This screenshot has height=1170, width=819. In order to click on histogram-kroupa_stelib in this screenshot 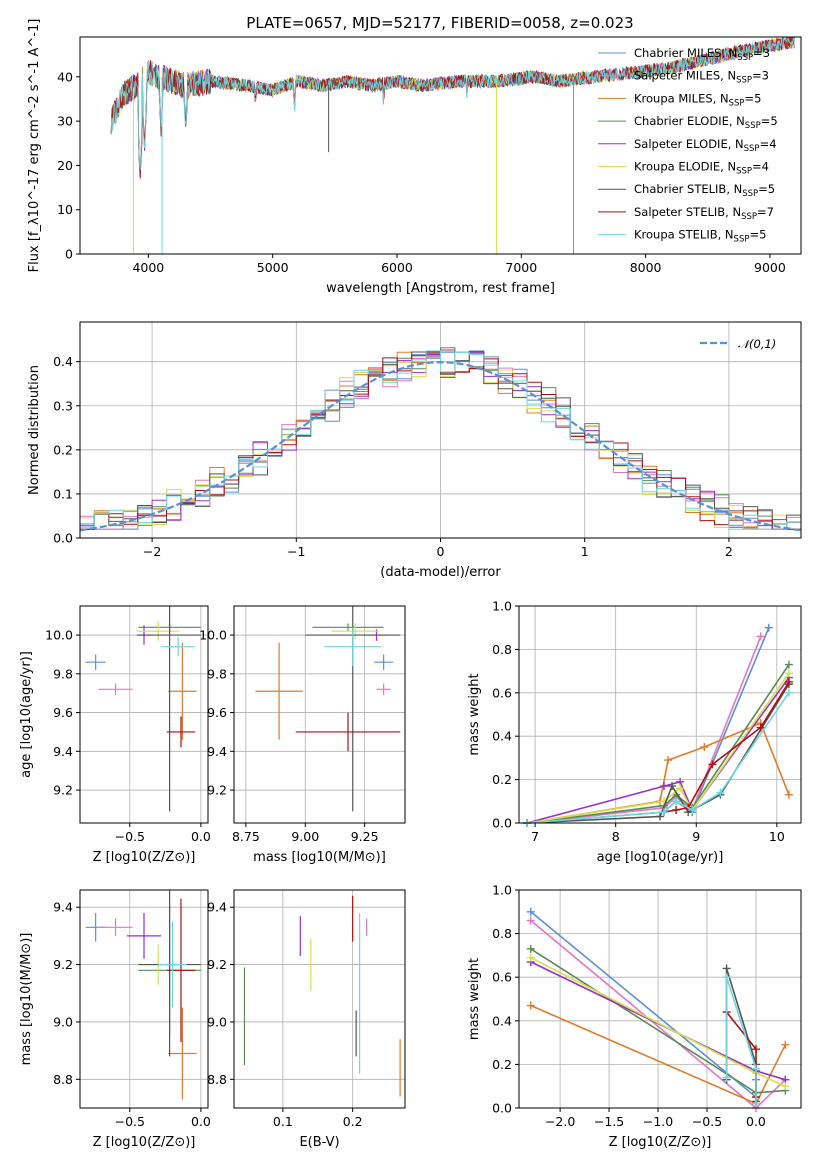, I will do `click(440, 440)`.